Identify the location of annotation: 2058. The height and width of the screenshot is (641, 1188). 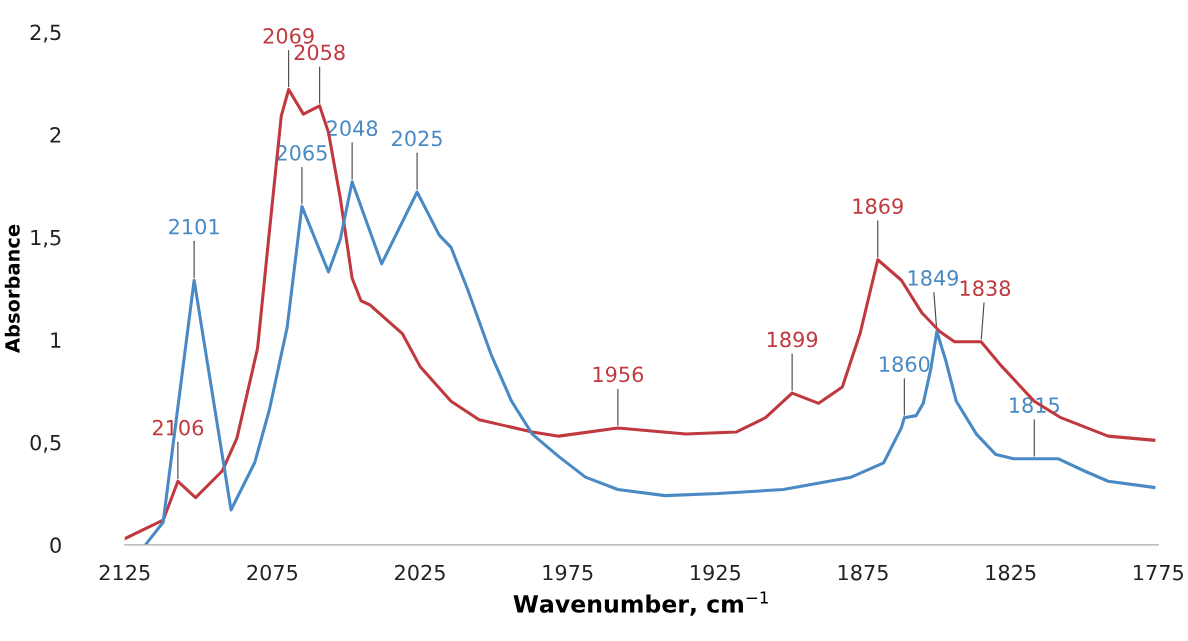
(319, 52).